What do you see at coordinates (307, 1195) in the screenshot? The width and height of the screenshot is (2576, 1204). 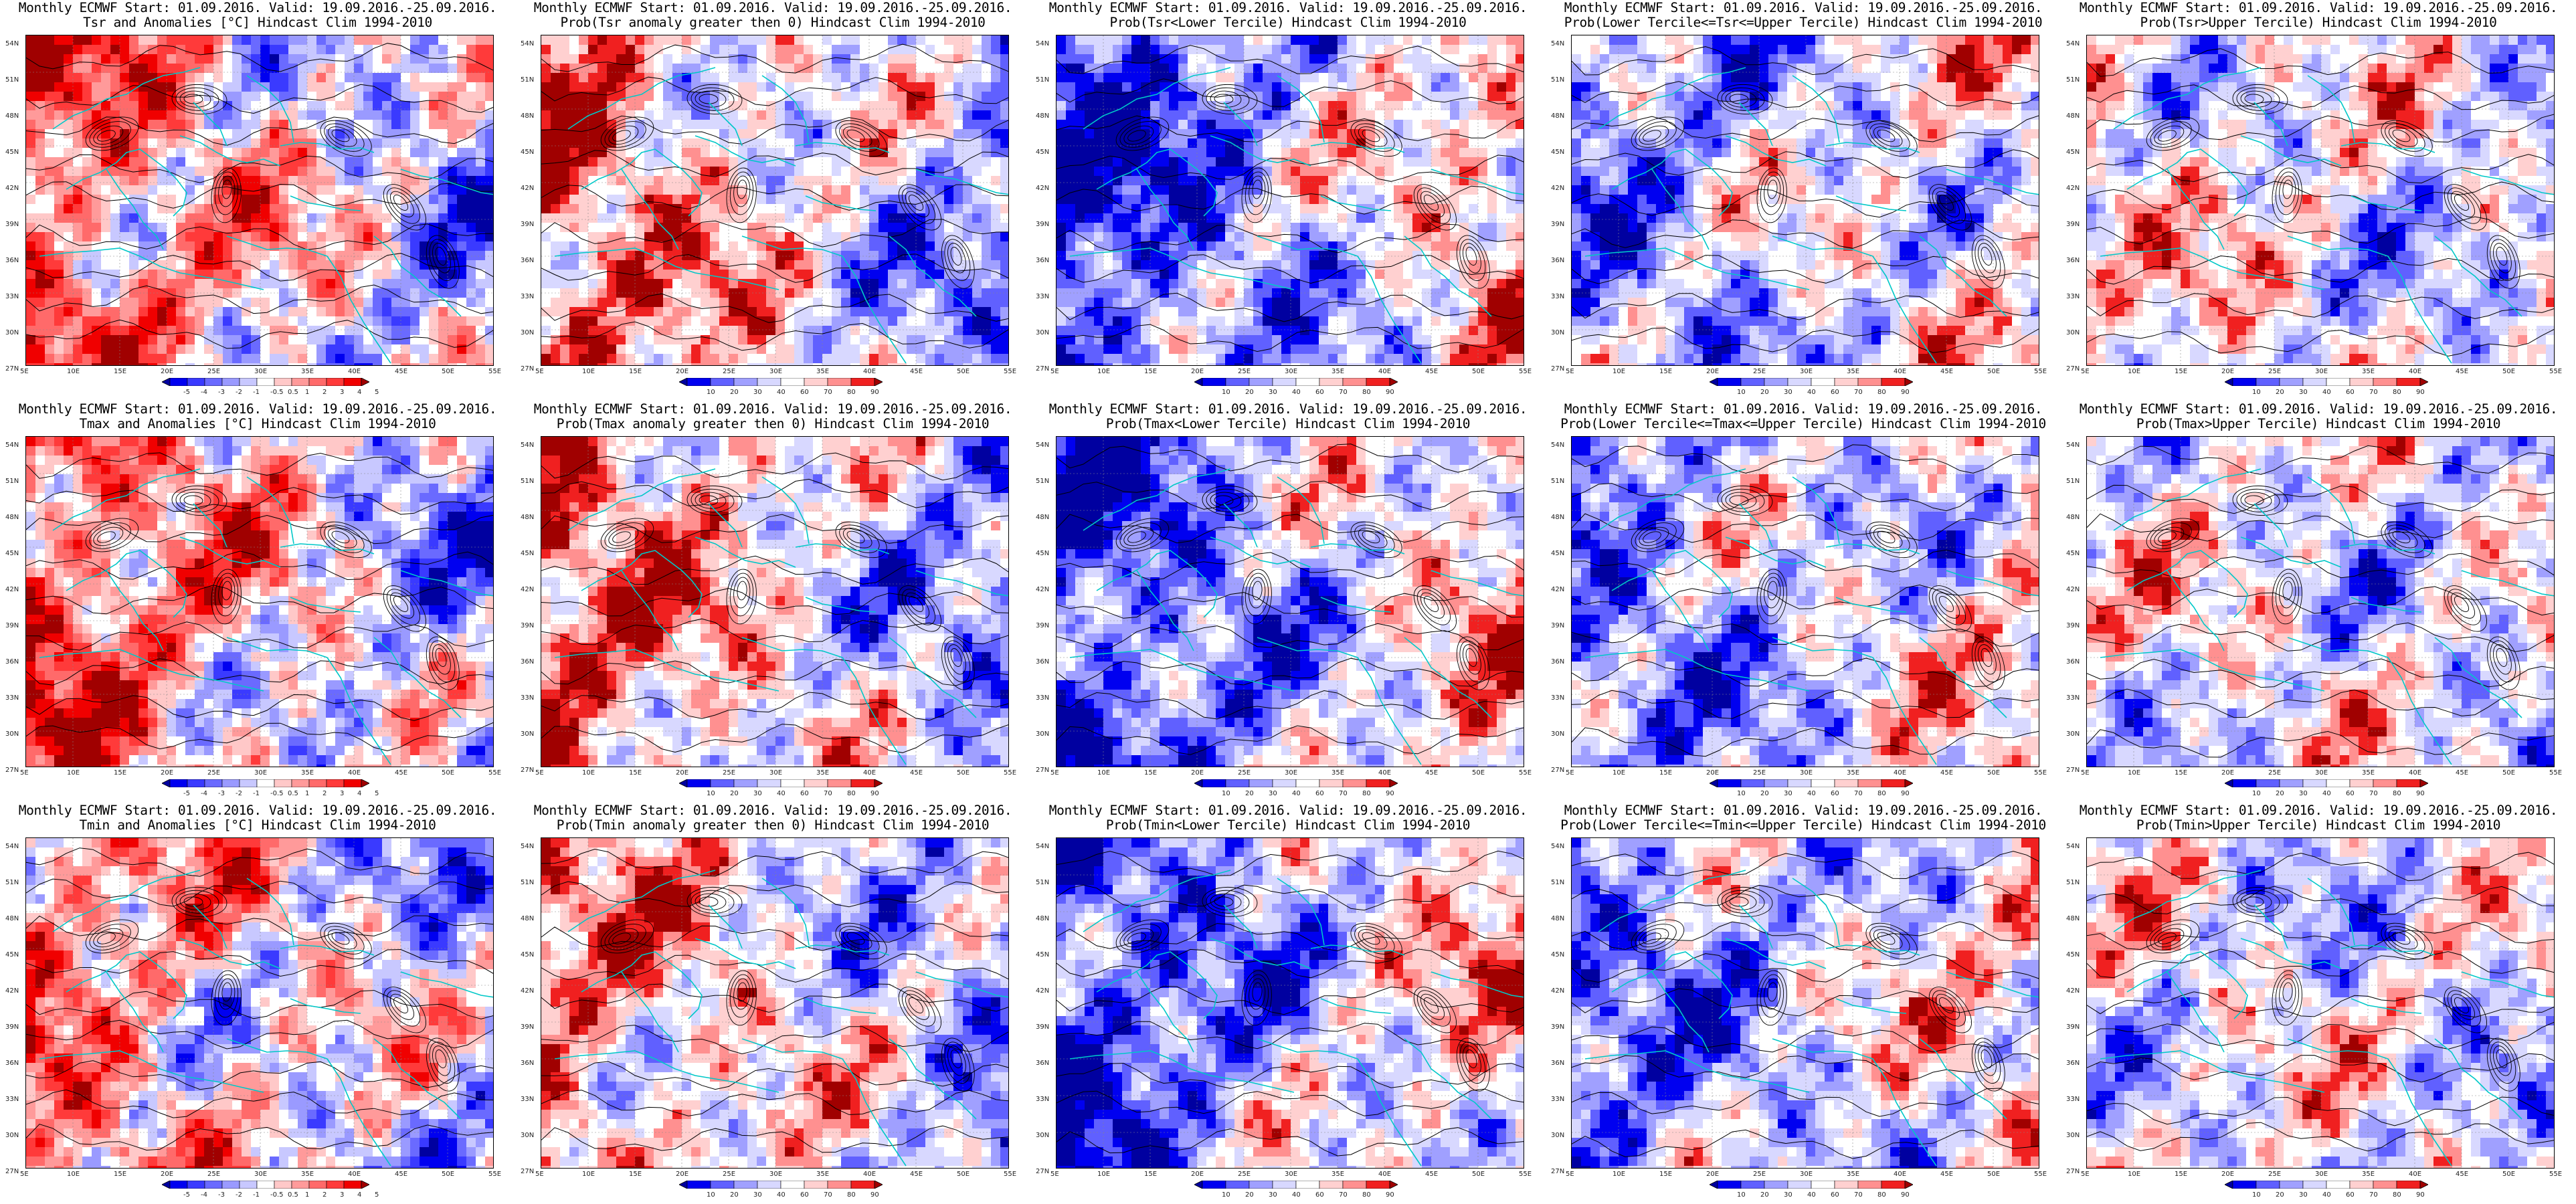 I see `colorbar-label: 1` at bounding box center [307, 1195].